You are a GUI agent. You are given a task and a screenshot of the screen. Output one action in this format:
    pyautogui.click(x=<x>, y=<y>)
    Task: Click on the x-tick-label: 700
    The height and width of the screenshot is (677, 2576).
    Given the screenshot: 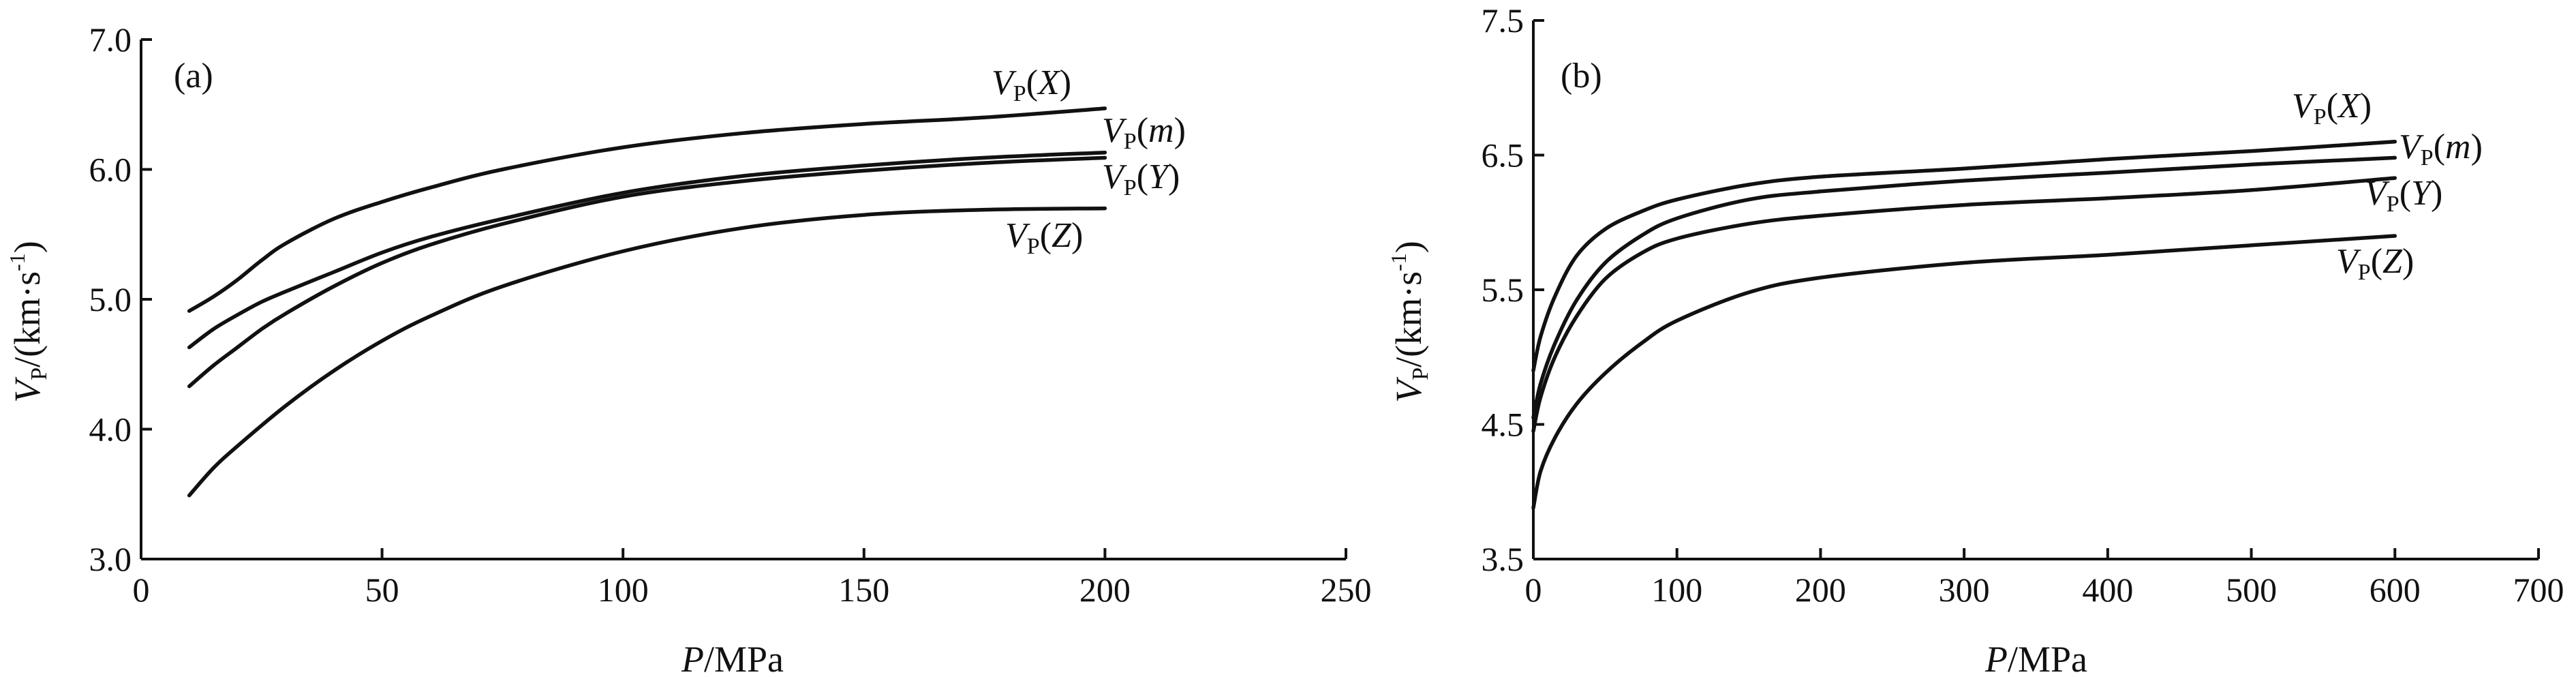 What is the action you would take?
    pyautogui.click(x=2538, y=590)
    